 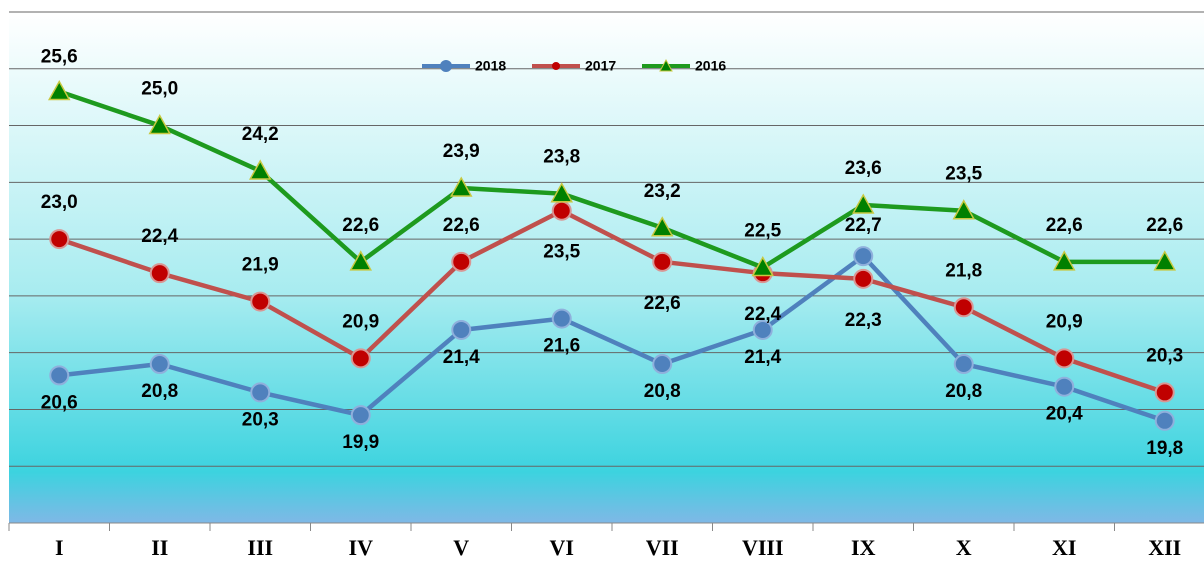 I want to click on x-tick-label: IX, so click(x=863, y=547).